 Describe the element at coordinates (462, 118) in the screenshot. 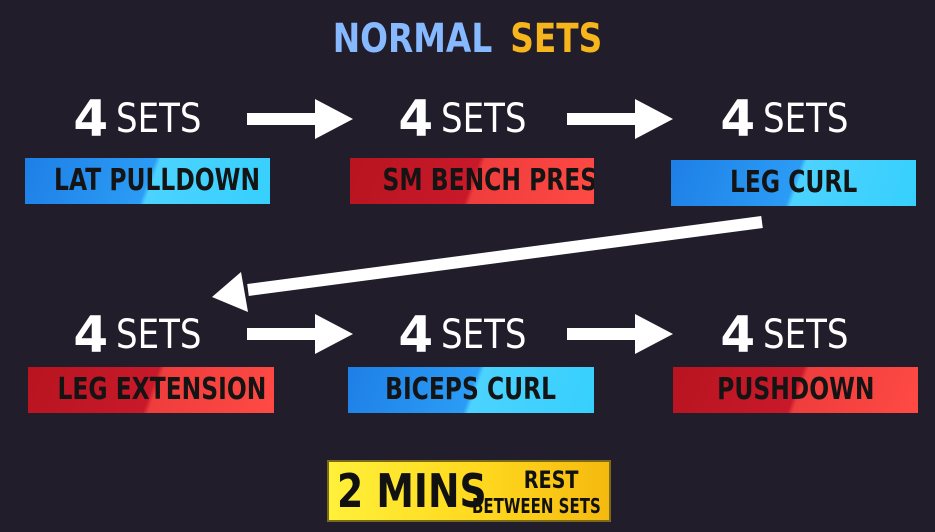

I see `sets-count-2: 4 SETS` at that location.